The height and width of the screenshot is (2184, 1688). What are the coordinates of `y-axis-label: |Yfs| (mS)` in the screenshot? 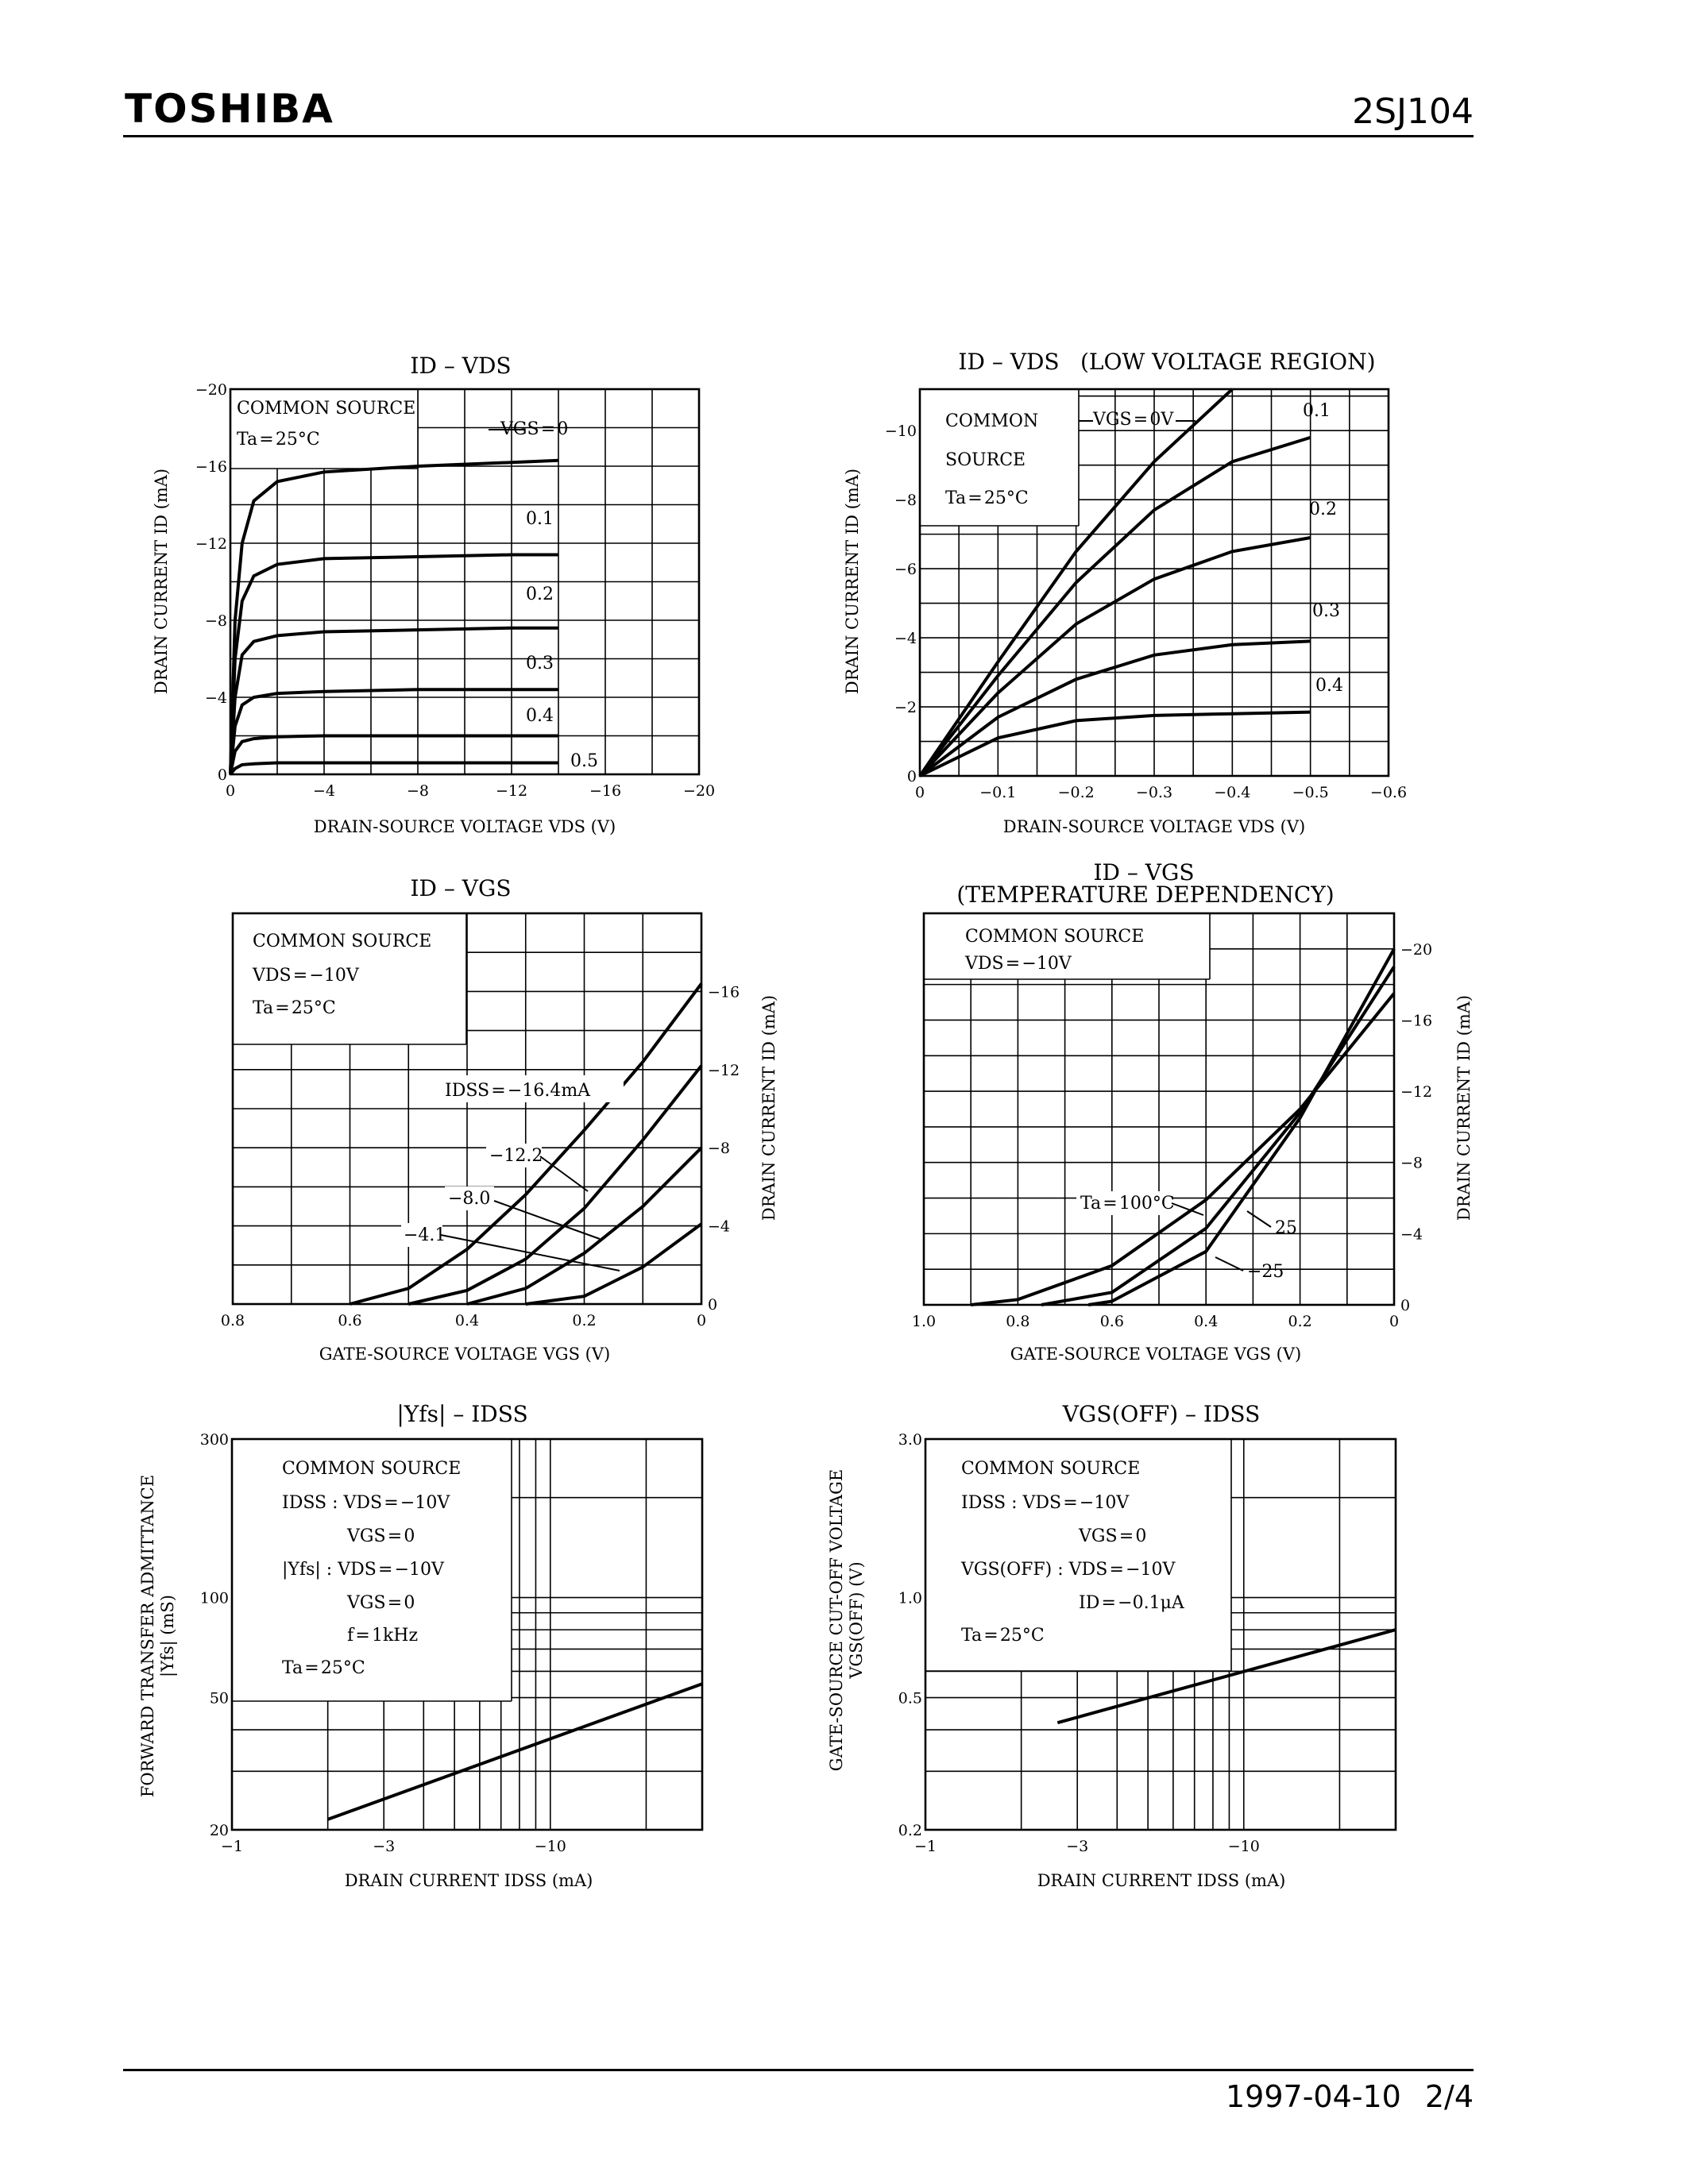 It's located at (168, 1636).